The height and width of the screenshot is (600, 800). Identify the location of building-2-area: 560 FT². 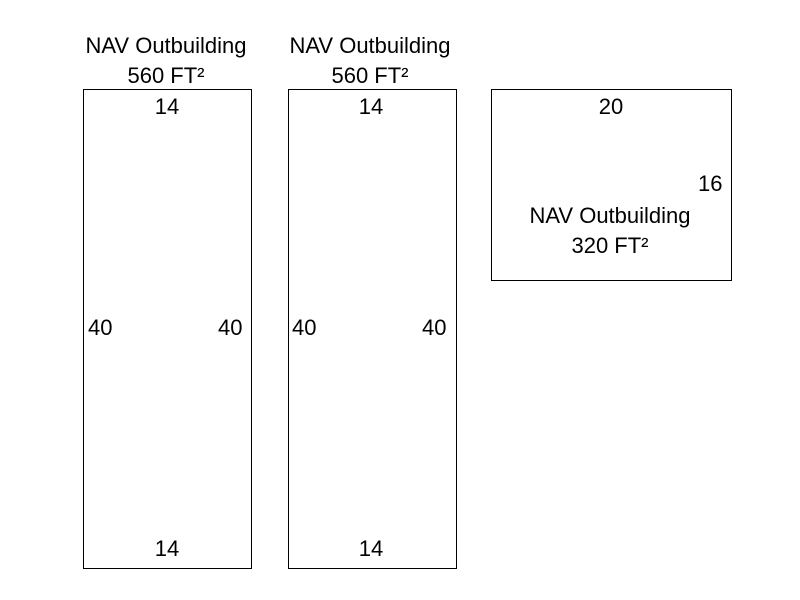
(370, 75).